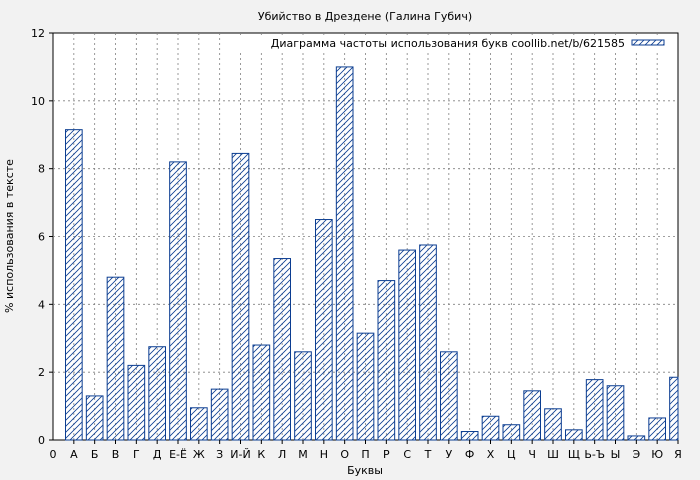  I want to click on y-tick-label: 2, so click(41, 372).